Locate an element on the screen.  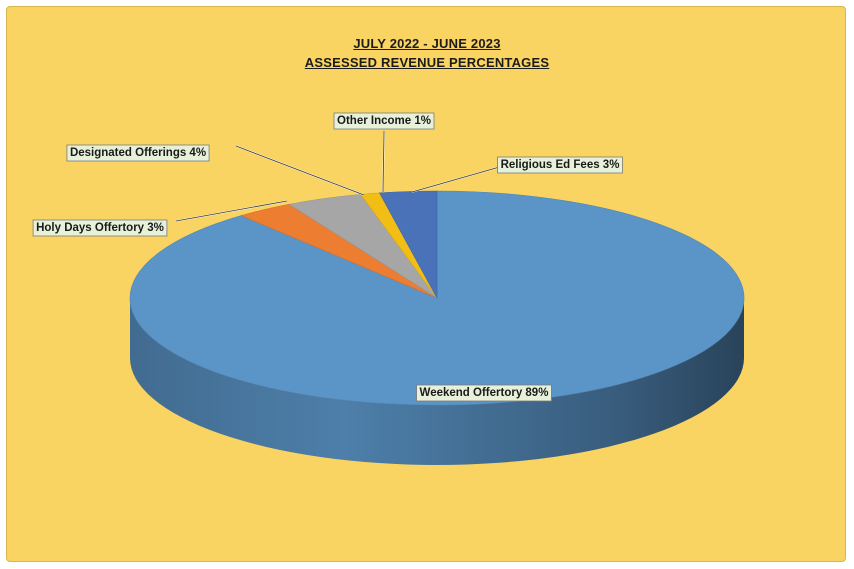
slice-label-2: Designated Offerings 4% is located at coordinates (138, 153).